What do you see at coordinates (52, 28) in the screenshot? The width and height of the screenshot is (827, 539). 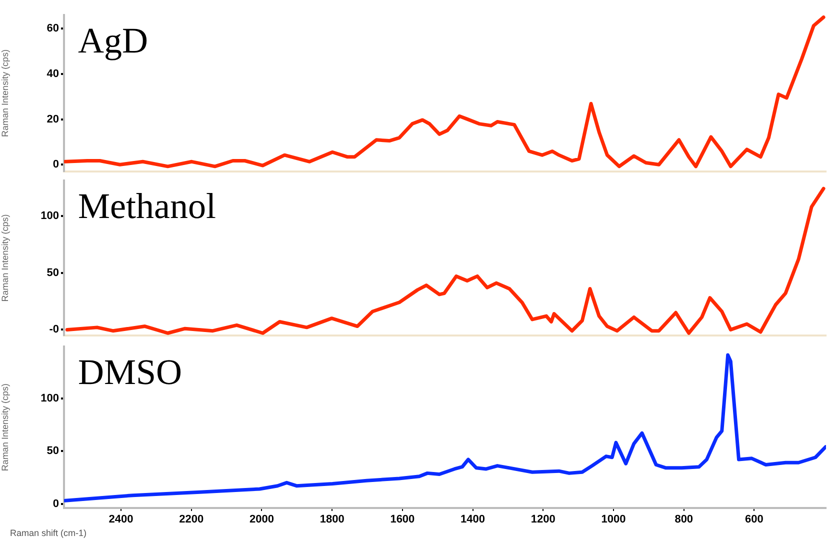 I see `y-tick-label: 60` at bounding box center [52, 28].